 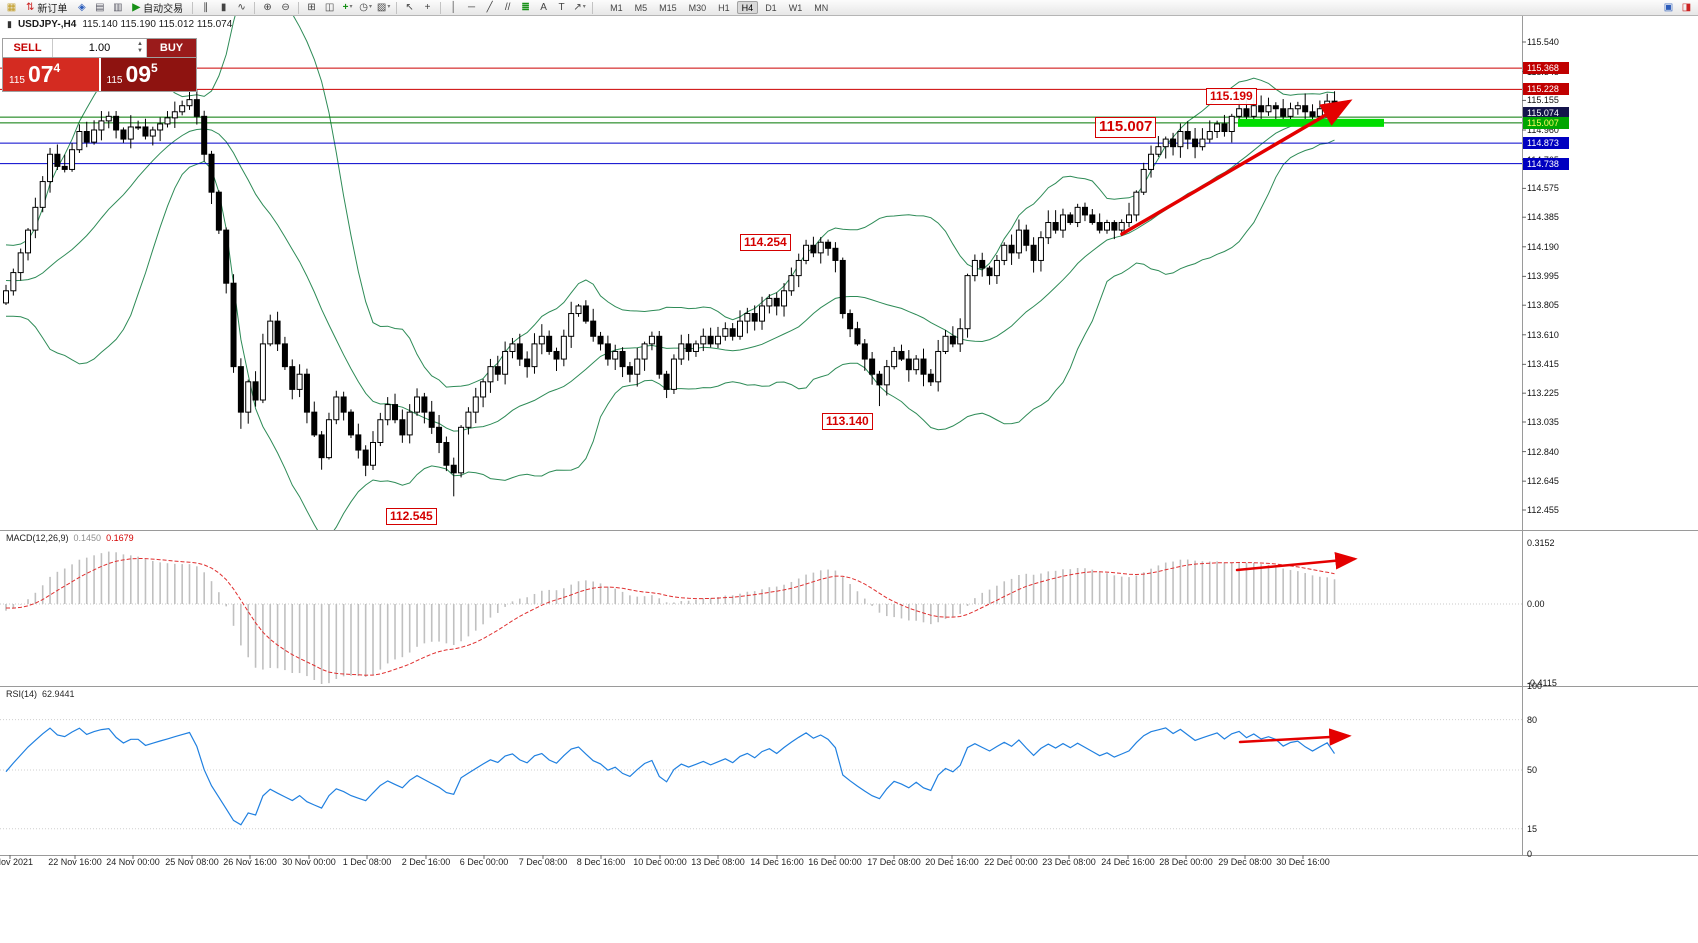 What do you see at coordinates (206, 7) in the screenshot?
I see `chart-bars-icon: ∥` at bounding box center [206, 7].